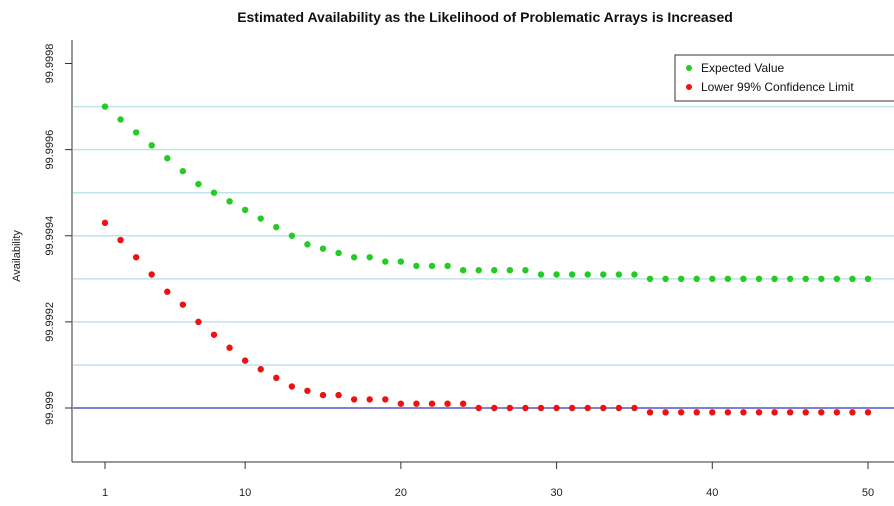 The image size is (894, 506). What do you see at coordinates (689, 87) in the screenshot?
I see `legend-marker-lower` at bounding box center [689, 87].